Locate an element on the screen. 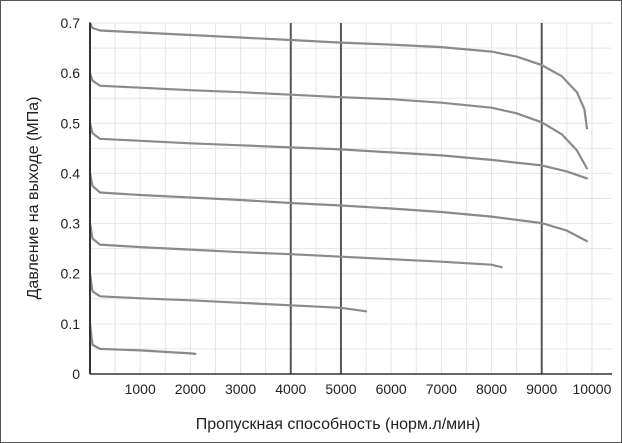 The image size is (622, 443). y-tick-label: 0.2 is located at coordinates (71, 274).